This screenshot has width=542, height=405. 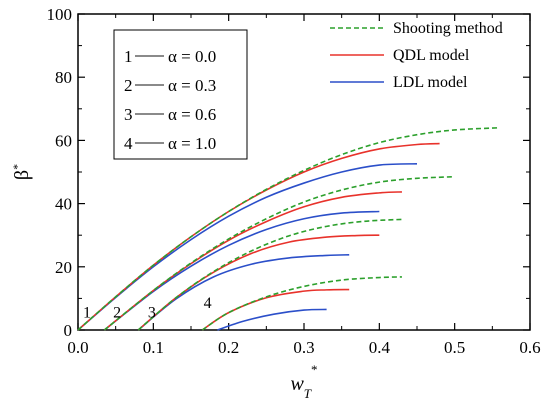 I want to click on alpha-legend-number: 2, so click(x=128, y=85).